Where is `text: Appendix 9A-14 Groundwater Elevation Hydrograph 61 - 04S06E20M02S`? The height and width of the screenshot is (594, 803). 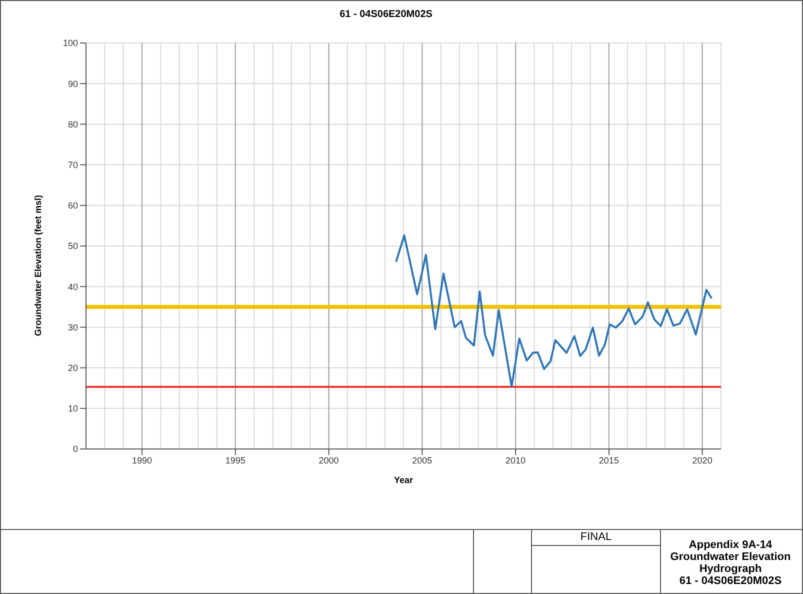
text: Appendix 9A-14 Groundwater Elevation Hydrograph 61 - 04S06E20M02S is located at coordinates (730, 563).